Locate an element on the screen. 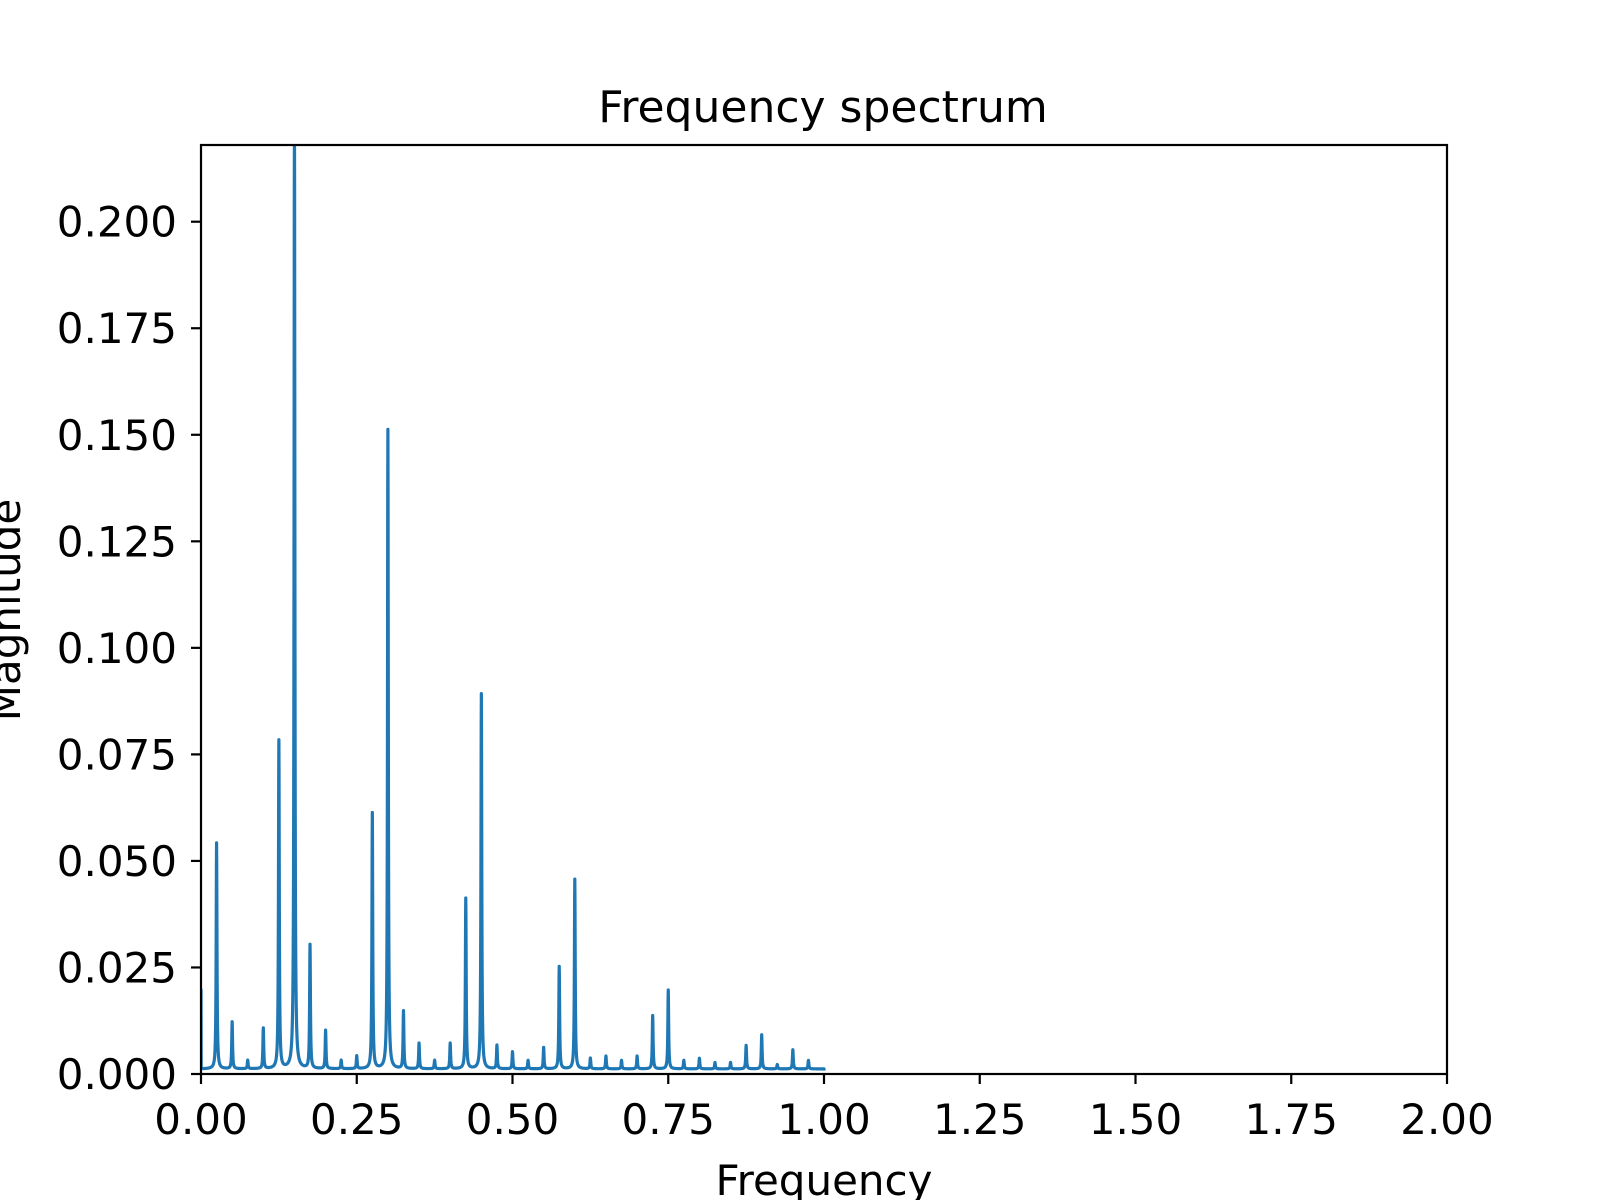 This screenshot has width=1600, height=1200. x-tick-label: 1.25 is located at coordinates (980, 1119).